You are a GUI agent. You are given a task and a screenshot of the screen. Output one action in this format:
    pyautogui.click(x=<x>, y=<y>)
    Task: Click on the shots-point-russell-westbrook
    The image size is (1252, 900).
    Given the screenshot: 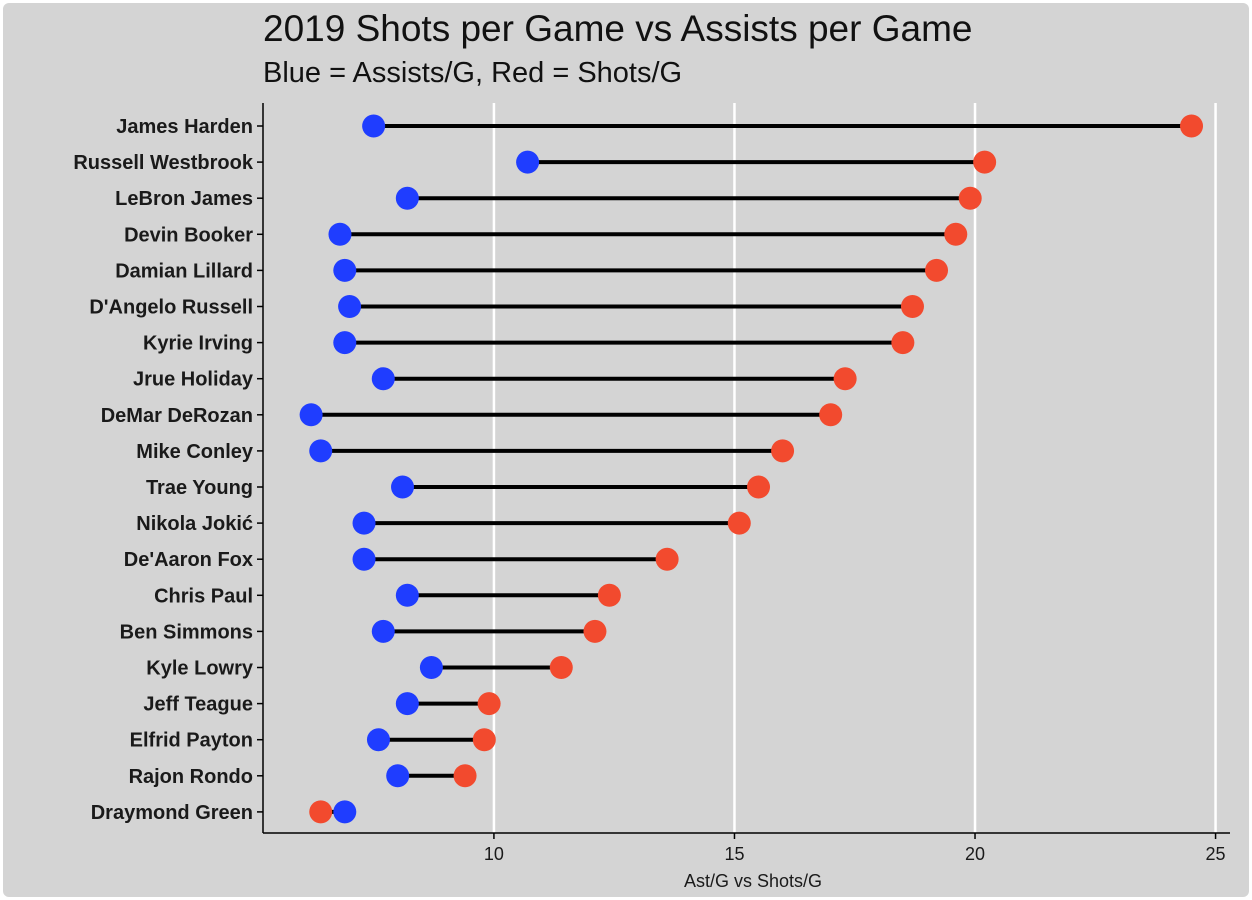 What is the action you would take?
    pyautogui.click(x=985, y=162)
    